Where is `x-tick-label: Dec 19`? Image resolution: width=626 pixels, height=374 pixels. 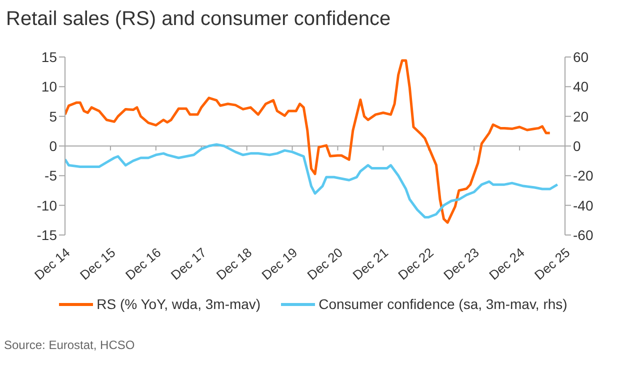 x-tick-label: Dec 19 is located at coordinates (279, 263).